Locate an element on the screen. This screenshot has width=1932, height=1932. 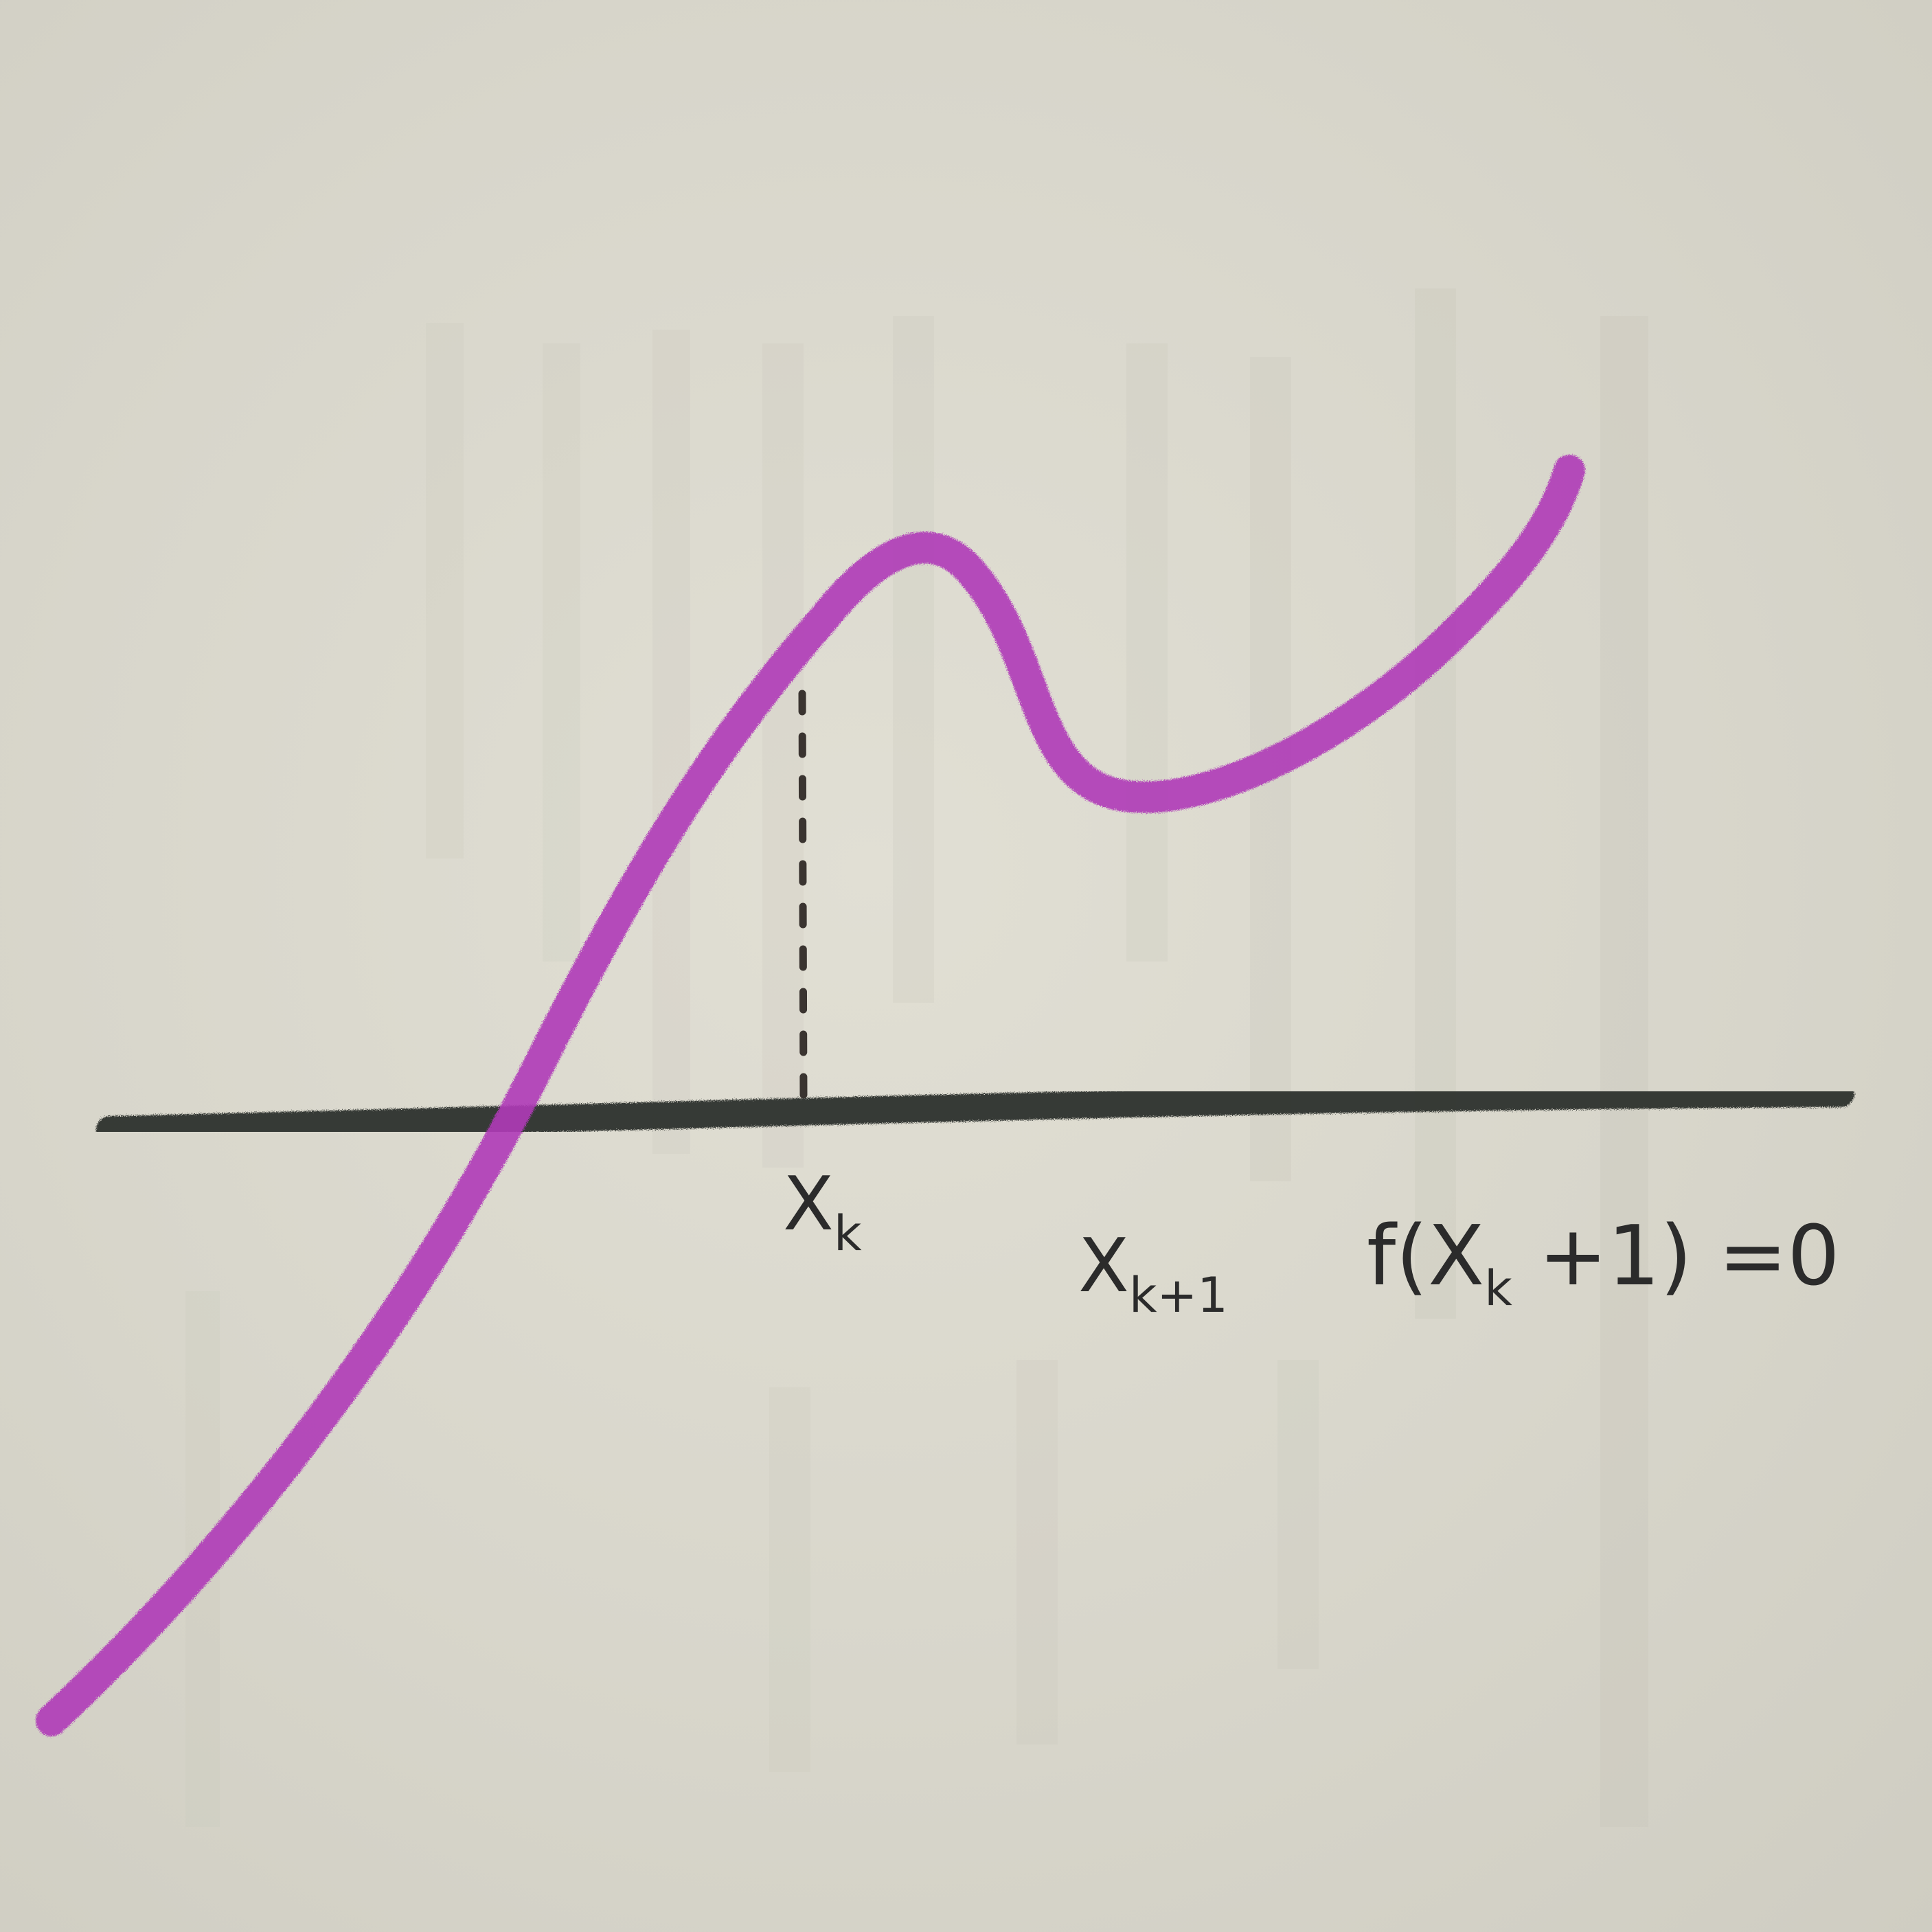
root-equation: f(Xk +1) =0 is located at coordinates (1603, 1263).